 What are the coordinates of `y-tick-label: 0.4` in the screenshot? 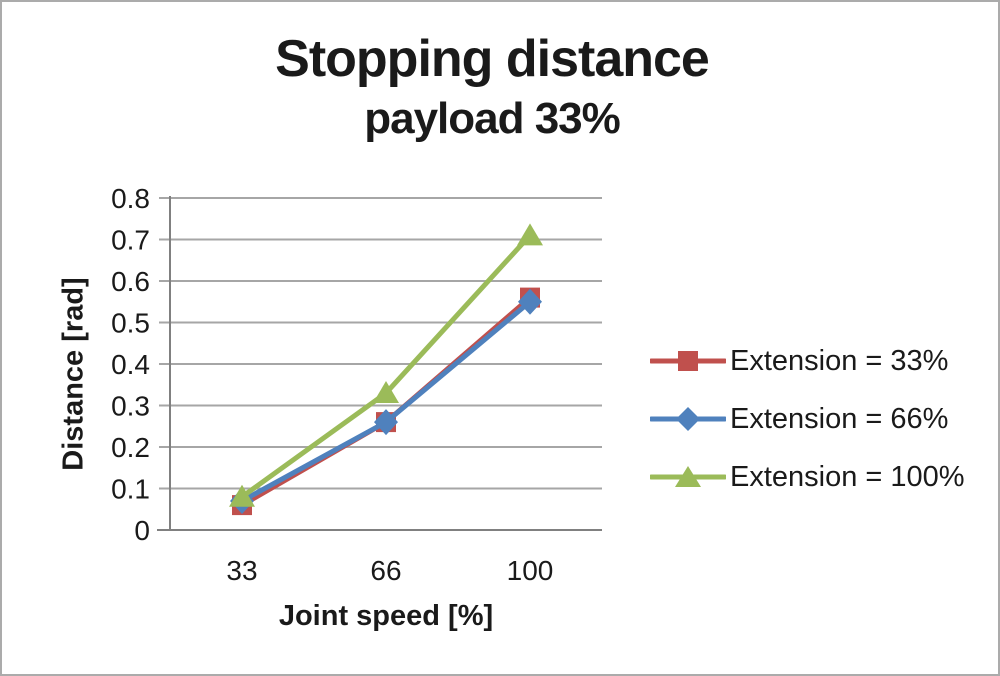 It's located at (130, 364).